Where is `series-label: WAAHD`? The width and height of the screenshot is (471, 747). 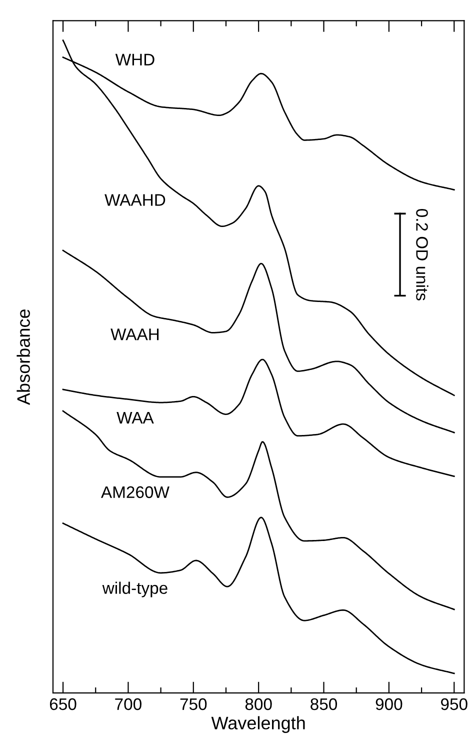 series-label: WAAHD is located at coordinates (135, 200).